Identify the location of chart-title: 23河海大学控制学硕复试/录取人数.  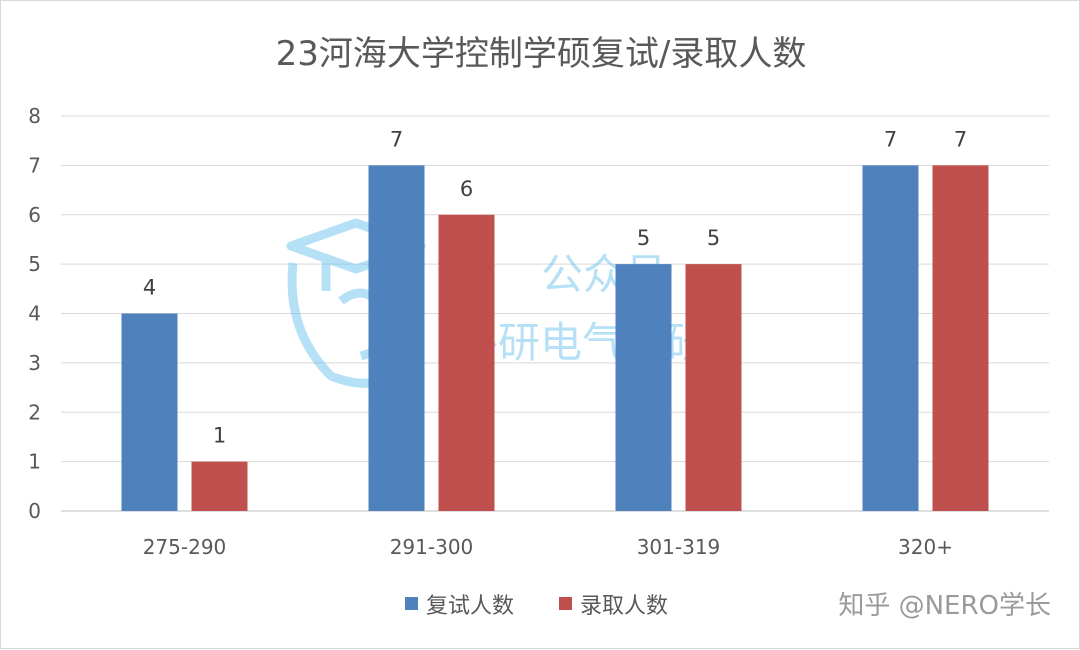
(541, 54).